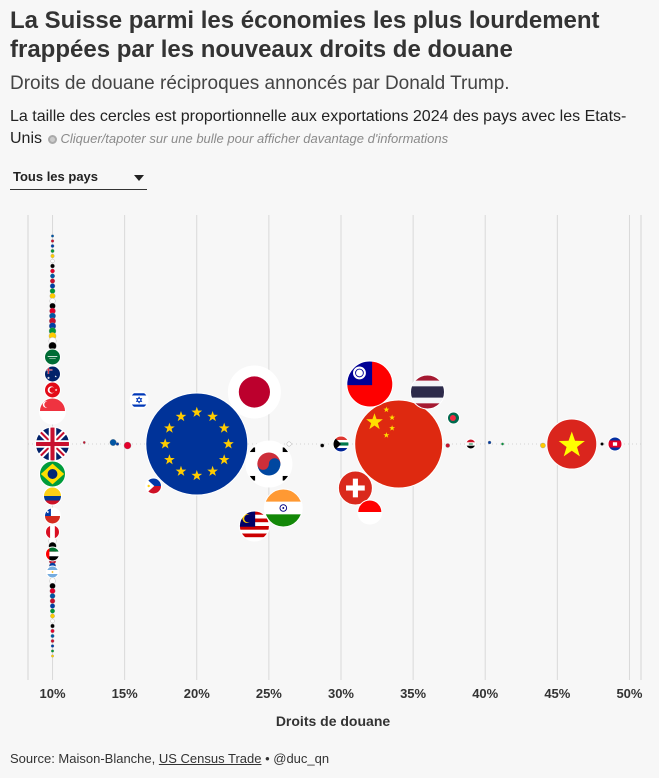 The height and width of the screenshot is (778, 659). What do you see at coordinates (453, 418) in the screenshot?
I see `bubble-bangladesh` at bounding box center [453, 418].